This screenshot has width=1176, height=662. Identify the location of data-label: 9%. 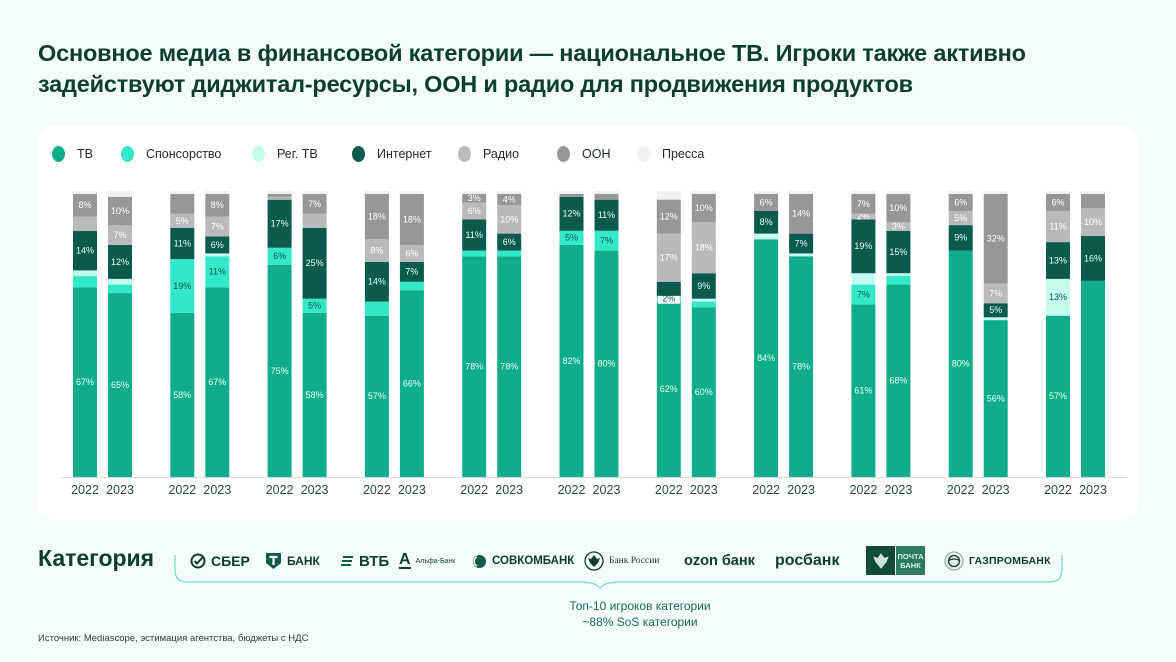
(960, 238).